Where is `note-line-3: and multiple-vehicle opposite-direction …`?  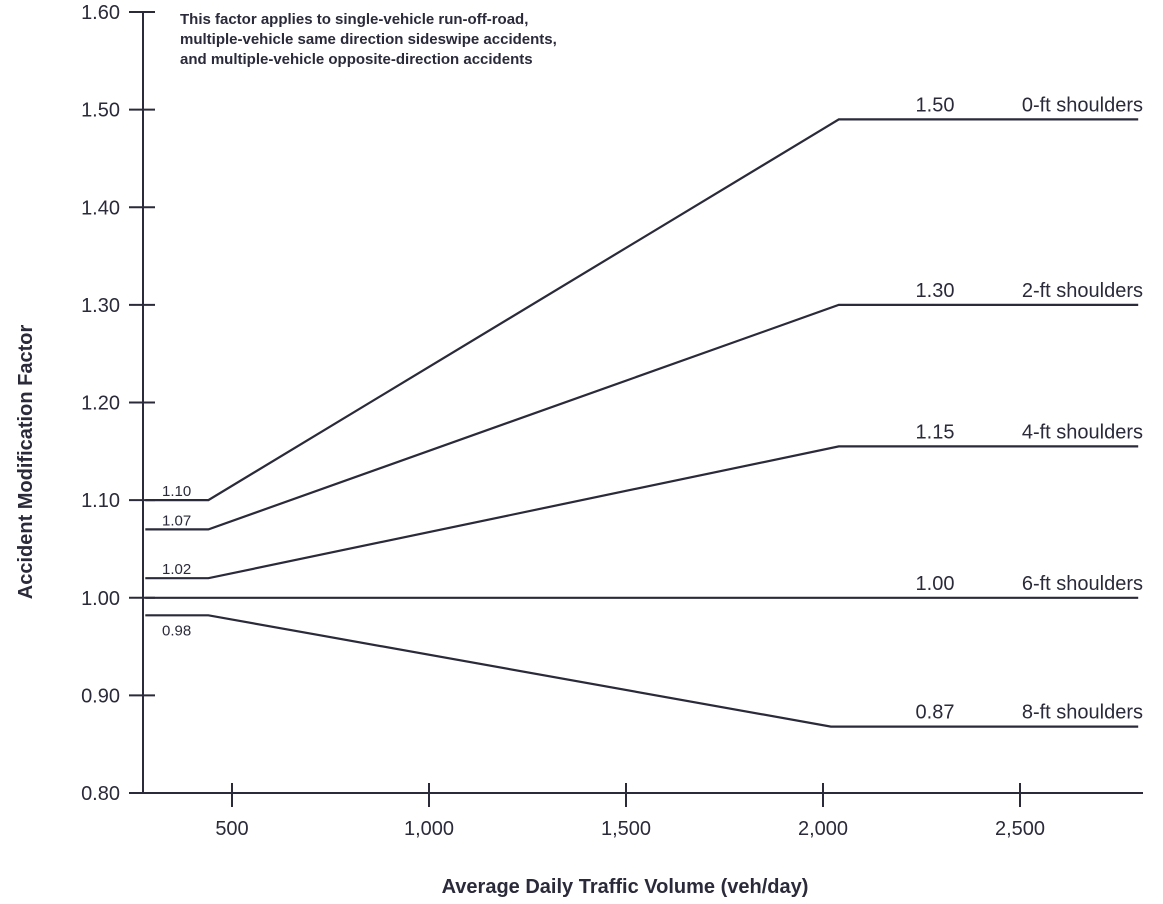 note-line-3: and multiple-vehicle opposite-direction … is located at coordinates (356, 59).